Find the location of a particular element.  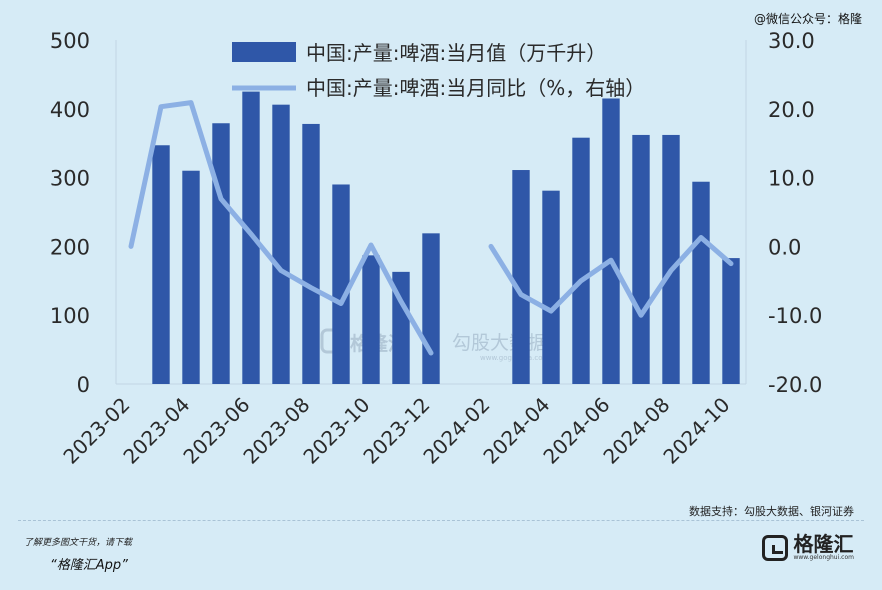

legend-bar-label: 中国:产量:啤酒:当月值（万千升） is located at coordinates (456, 53).